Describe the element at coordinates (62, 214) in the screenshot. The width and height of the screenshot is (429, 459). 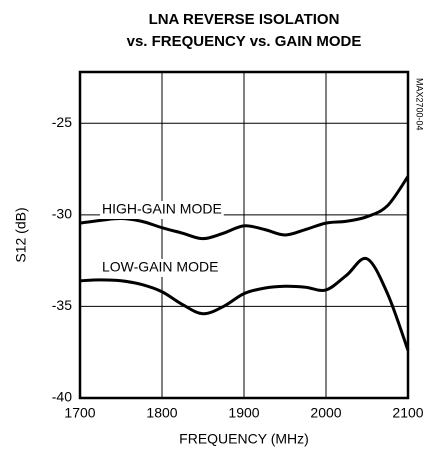
I see `y-tick-label: -30` at that location.